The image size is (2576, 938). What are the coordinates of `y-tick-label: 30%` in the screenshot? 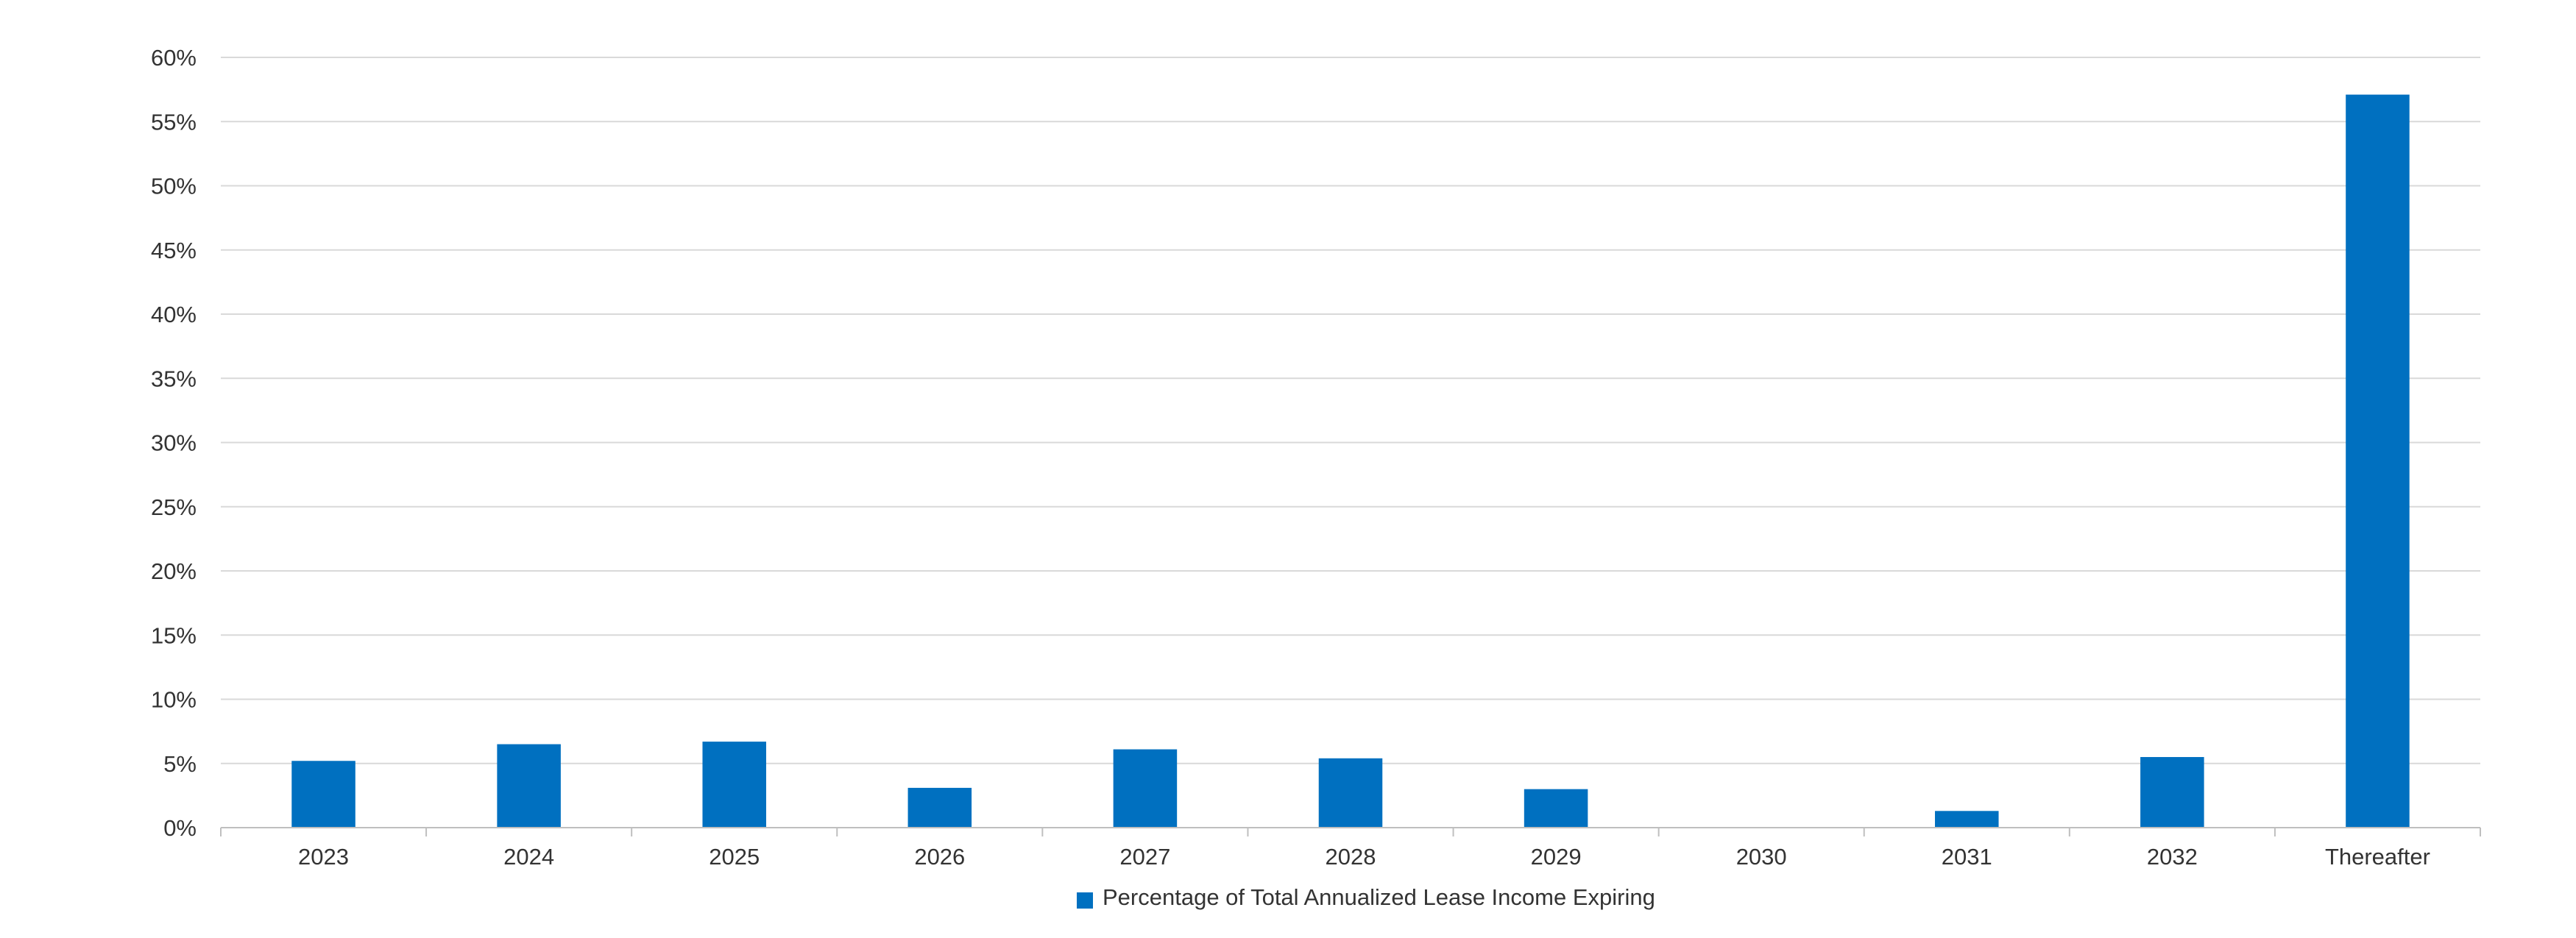 It's located at (174, 443).